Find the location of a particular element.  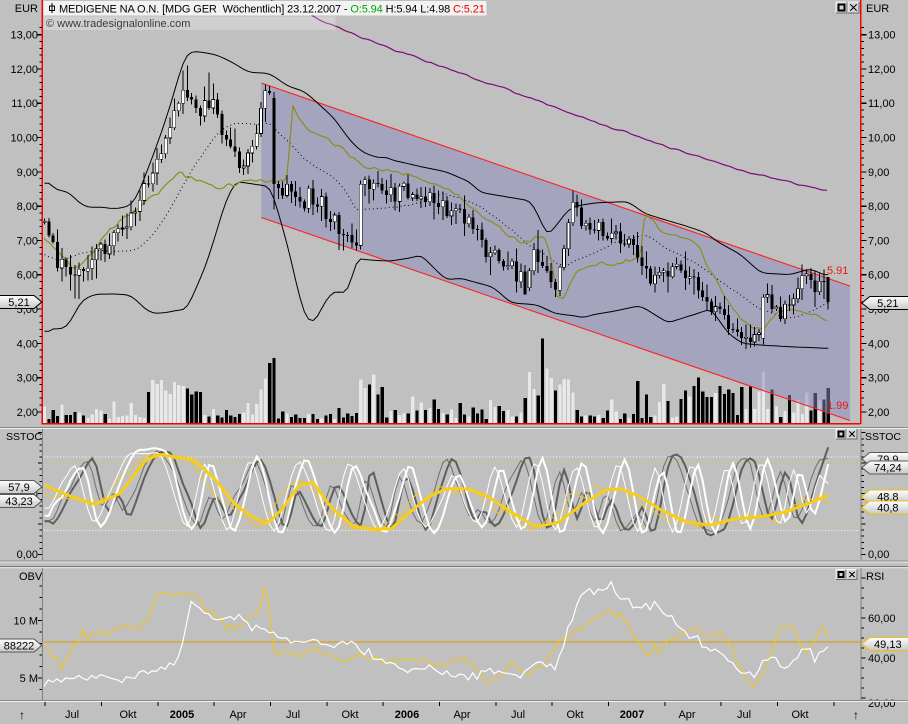

svg-text: 2005 is located at coordinates (182, 715).